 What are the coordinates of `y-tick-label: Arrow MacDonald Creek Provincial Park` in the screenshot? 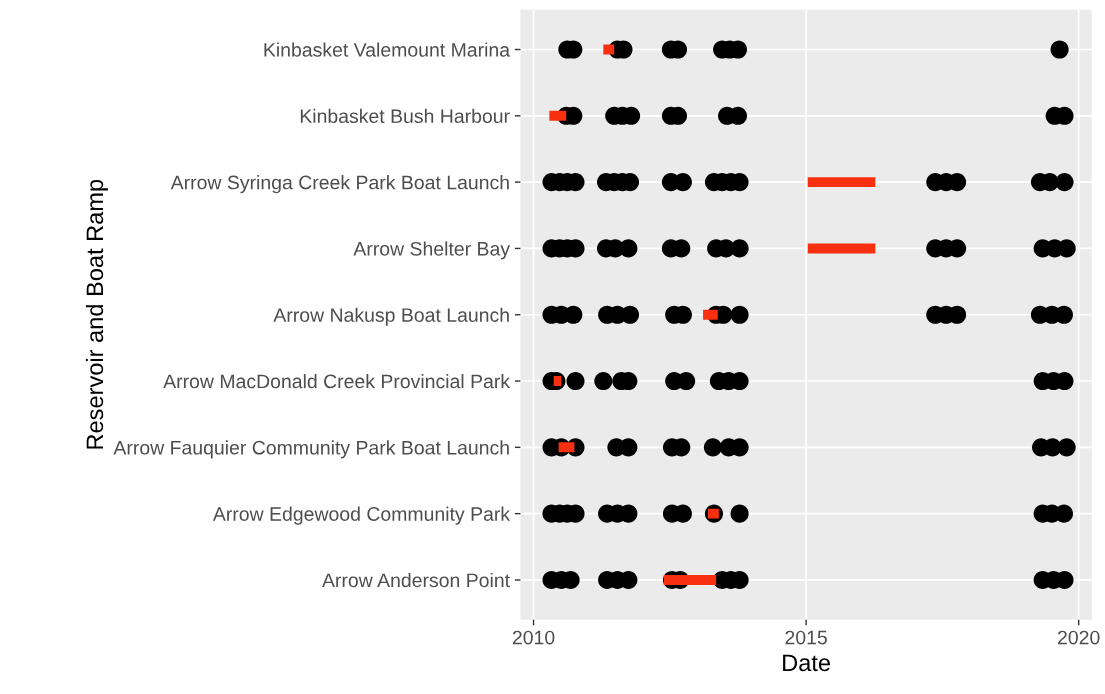 It's located at (337, 381).